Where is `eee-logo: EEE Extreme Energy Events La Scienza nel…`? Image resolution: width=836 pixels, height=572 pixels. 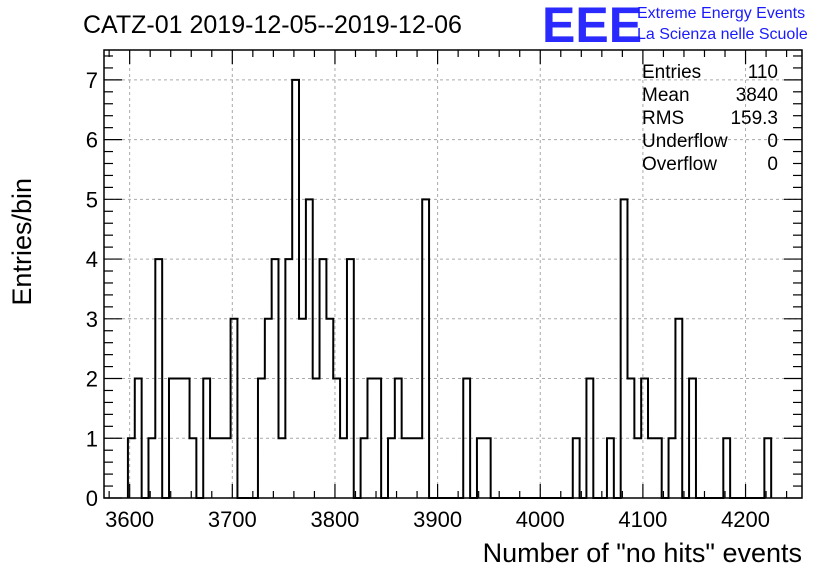
eee-logo: EEE Extreme Energy Events La Scienza nel… is located at coordinates (675, 26).